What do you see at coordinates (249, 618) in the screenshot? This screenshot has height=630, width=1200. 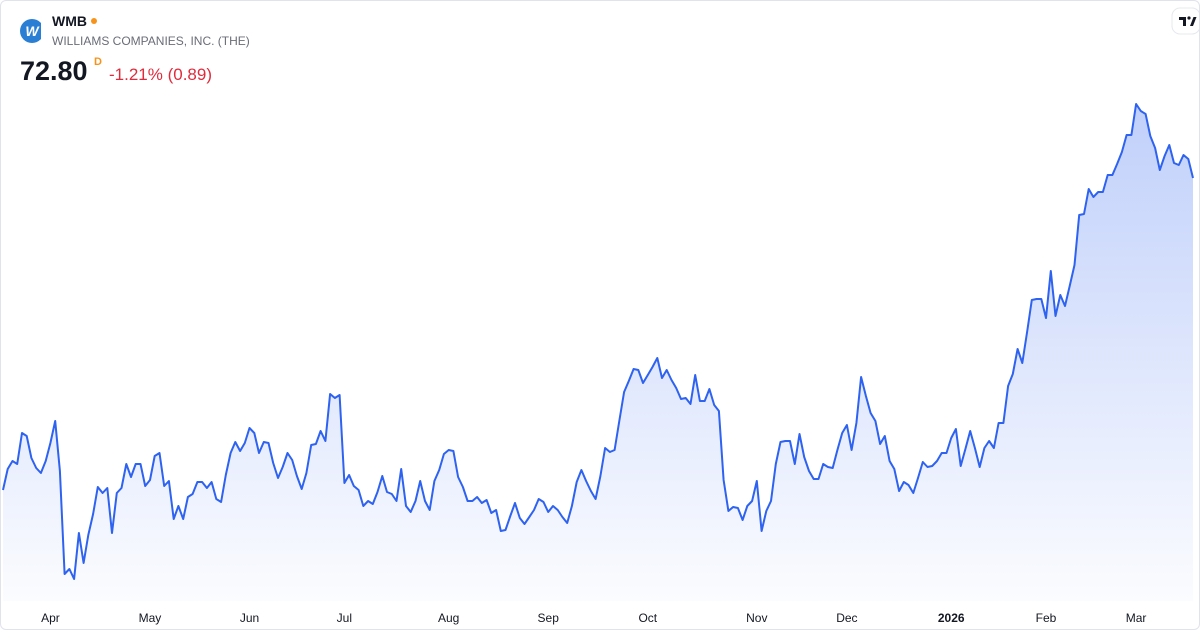 I see `x-tick-label: Jun` at bounding box center [249, 618].